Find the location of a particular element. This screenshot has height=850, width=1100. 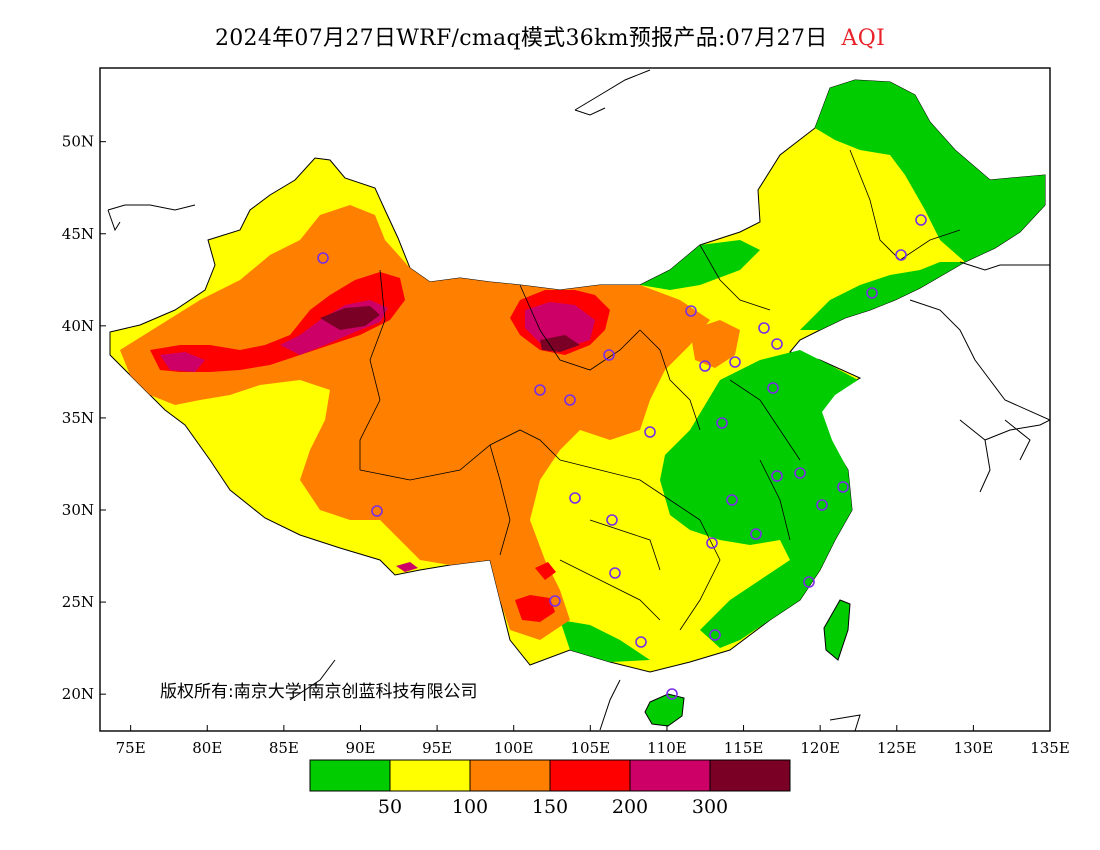

colorbar-label: 150 is located at coordinates (550, 807).